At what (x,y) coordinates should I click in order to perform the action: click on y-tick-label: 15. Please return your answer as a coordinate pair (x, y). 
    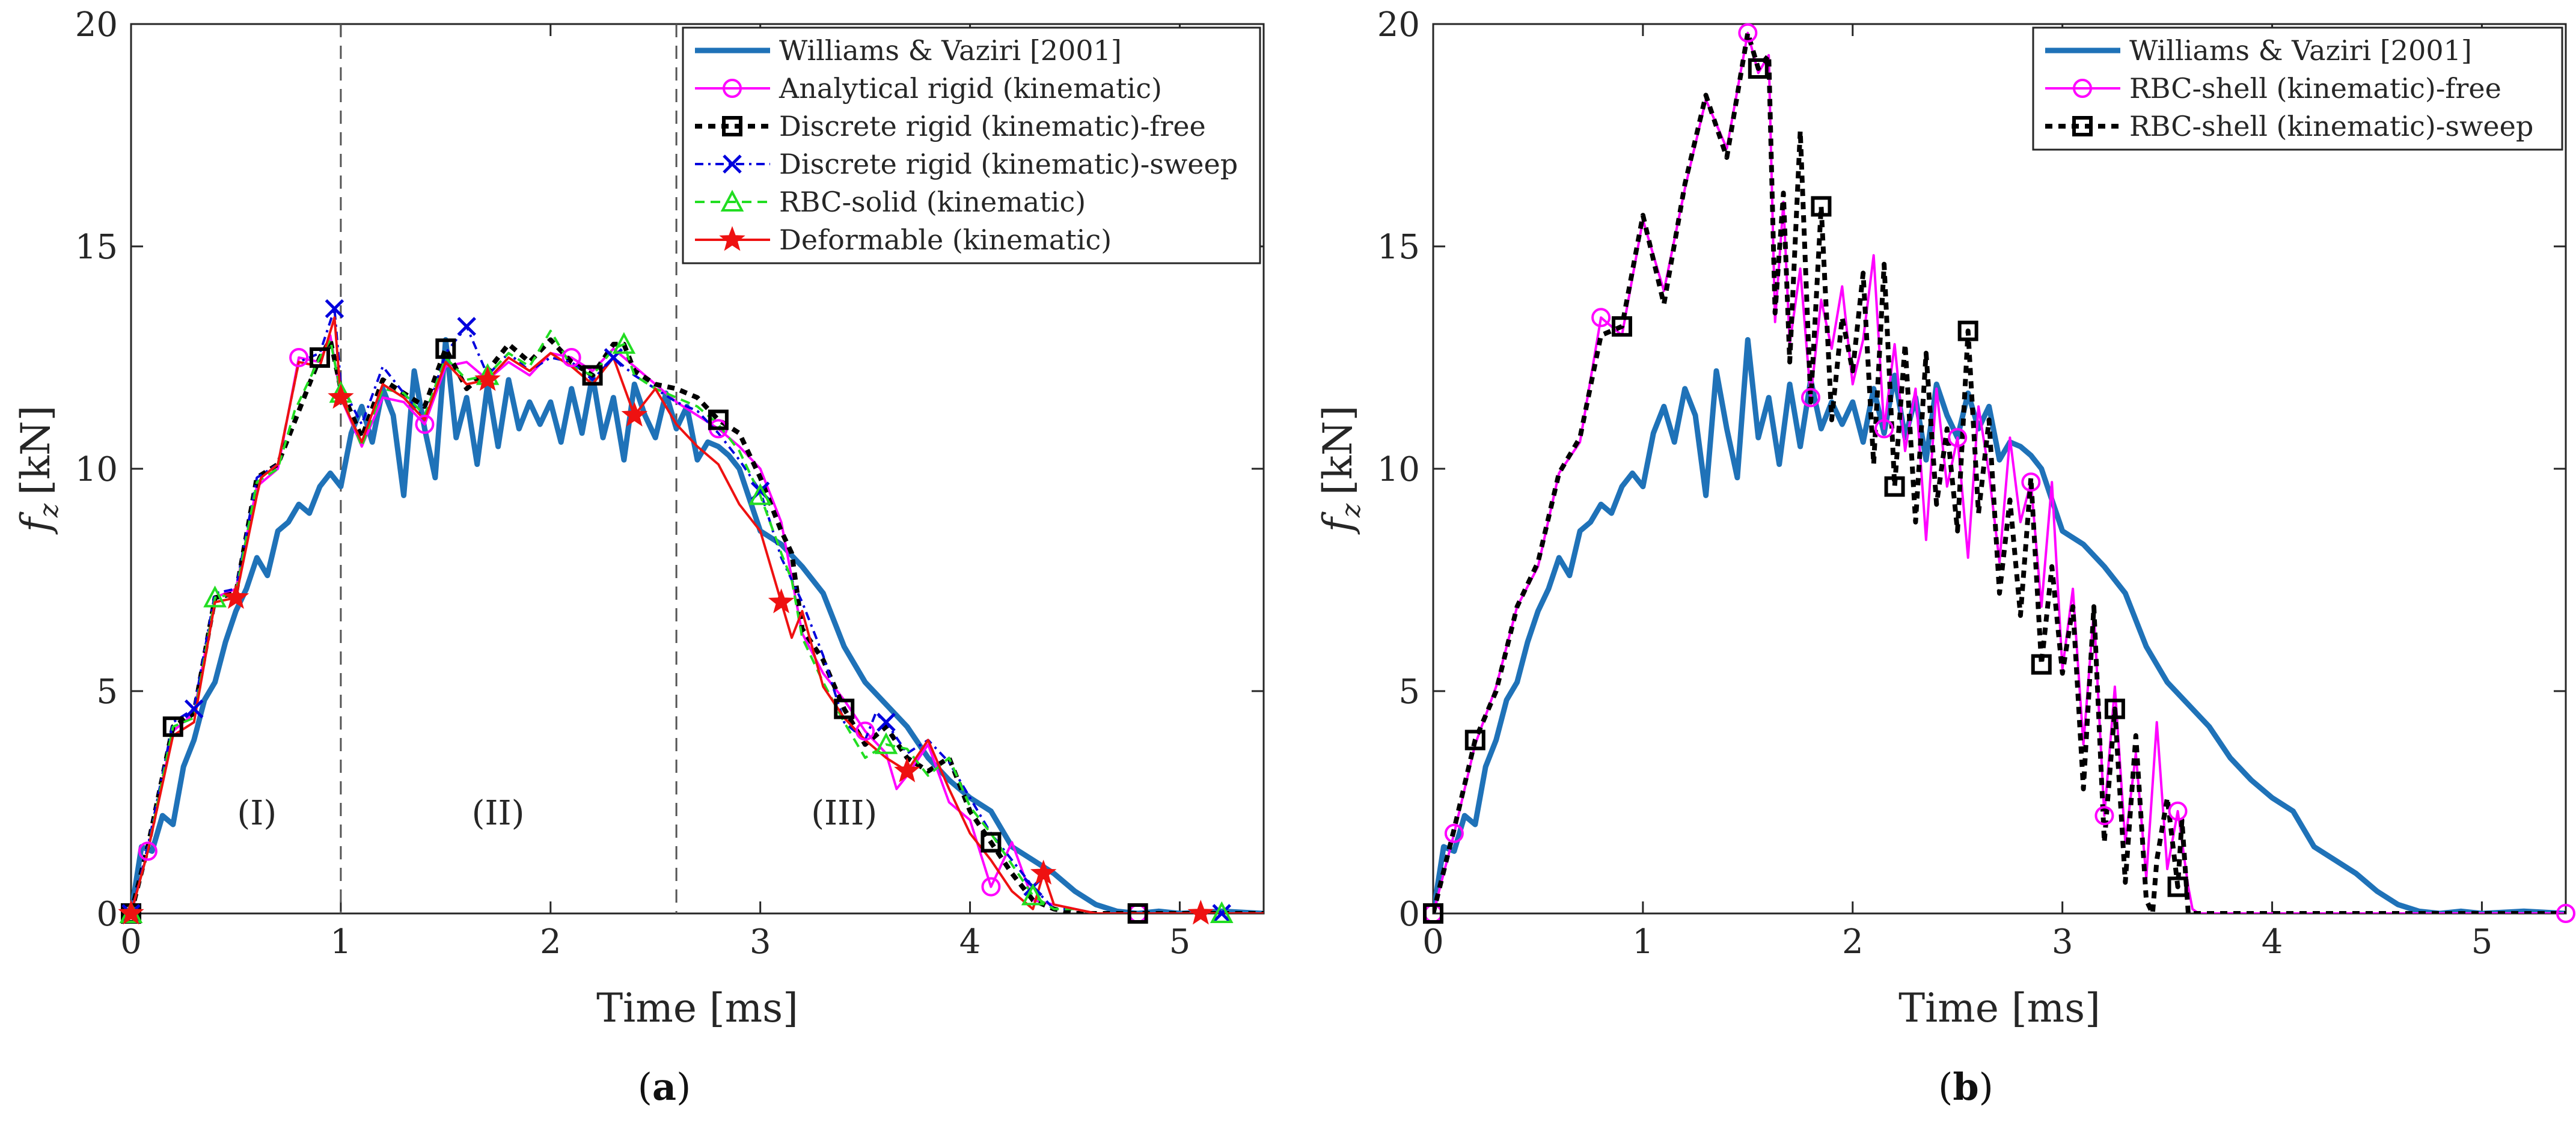
    Looking at the image, I should click on (1398, 247).